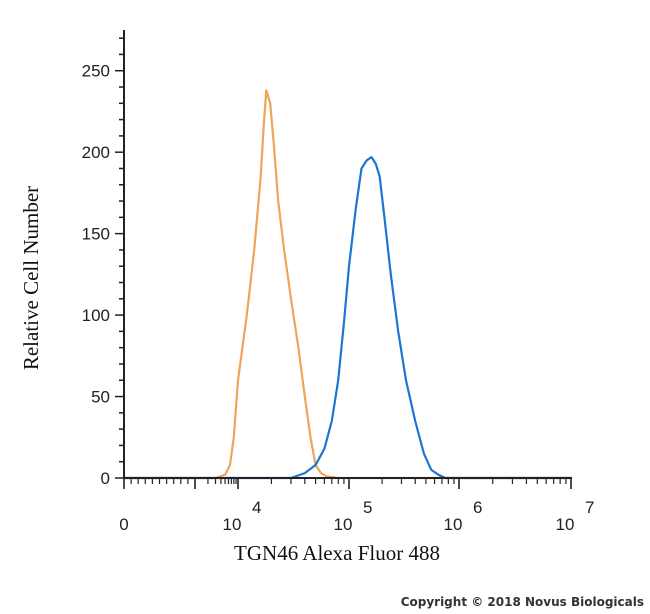 This screenshot has height=614, width=650. Describe the element at coordinates (356, 506) in the screenshot. I see `x-axis-ticks: 0 10 4 10 5 10 6 10 7` at that location.